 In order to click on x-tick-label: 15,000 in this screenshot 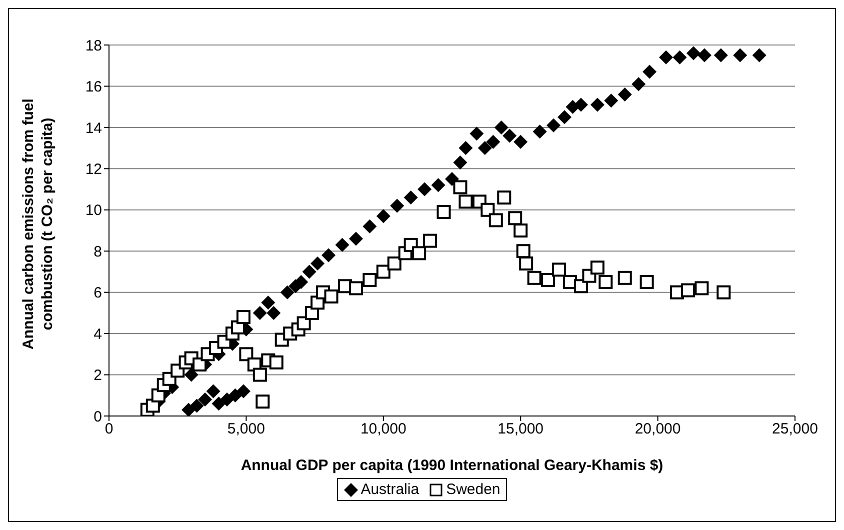, I will do `click(521, 429)`.